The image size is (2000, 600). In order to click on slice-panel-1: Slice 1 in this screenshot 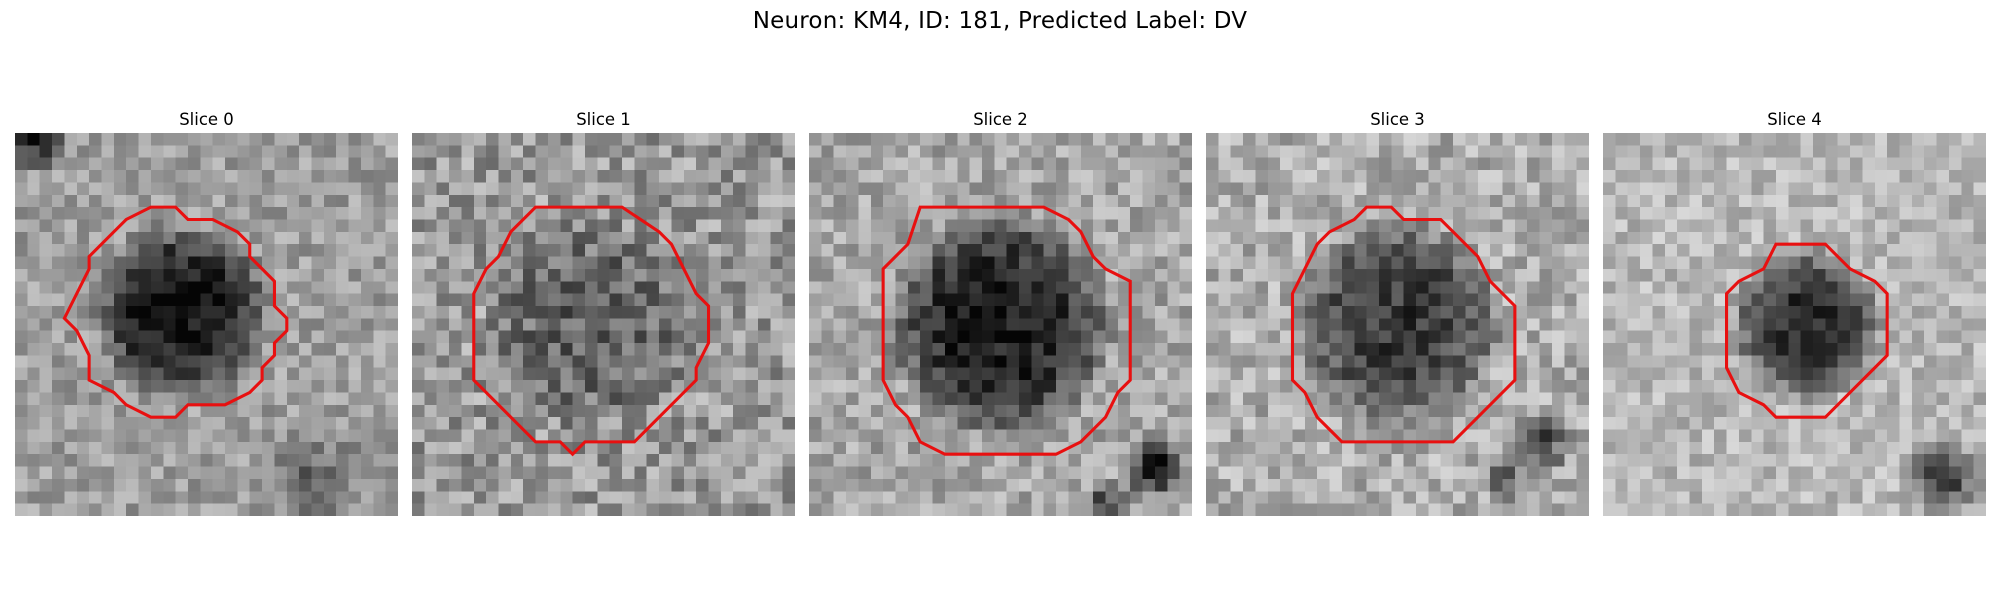, I will do `click(603, 312)`.